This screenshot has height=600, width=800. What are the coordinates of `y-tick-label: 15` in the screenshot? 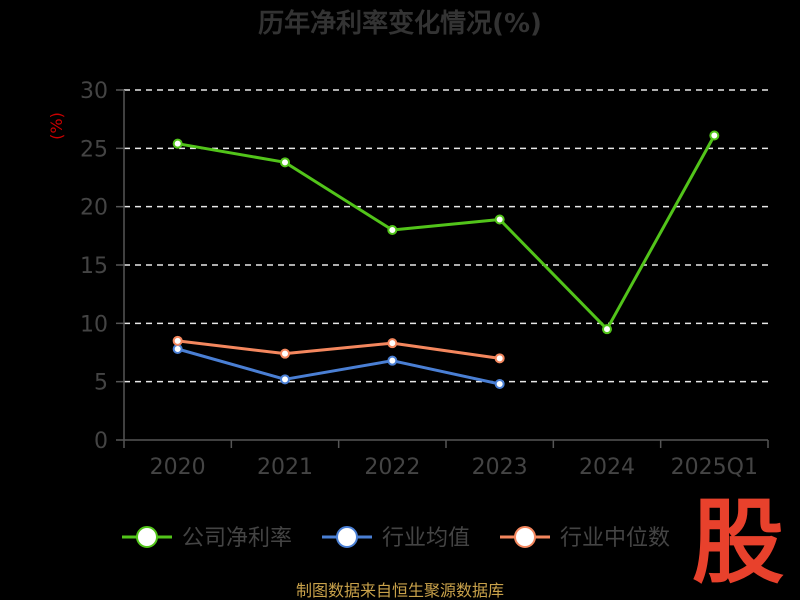 It's located at (94, 266).